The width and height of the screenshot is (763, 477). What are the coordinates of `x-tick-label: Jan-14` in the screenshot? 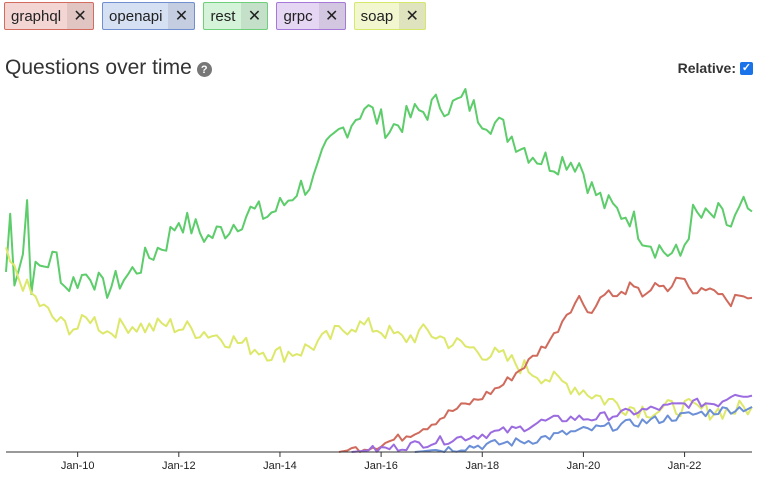 It's located at (280, 466).